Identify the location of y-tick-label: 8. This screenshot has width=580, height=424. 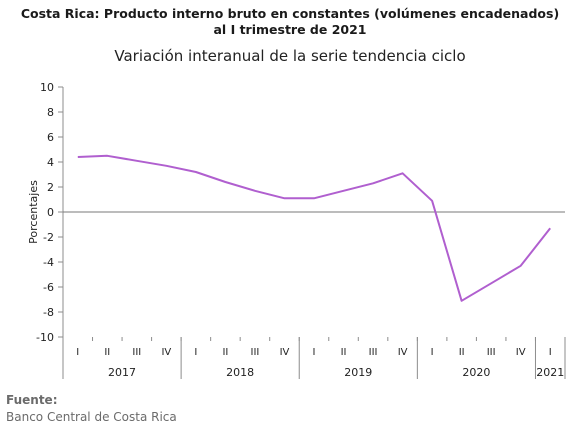
(50, 112).